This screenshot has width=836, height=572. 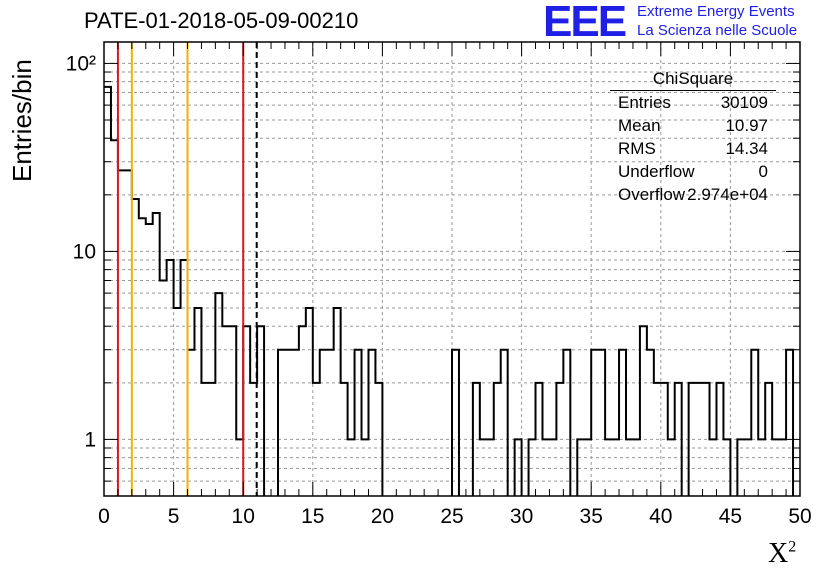 I want to click on y-tick-label: 10, so click(x=84, y=251).